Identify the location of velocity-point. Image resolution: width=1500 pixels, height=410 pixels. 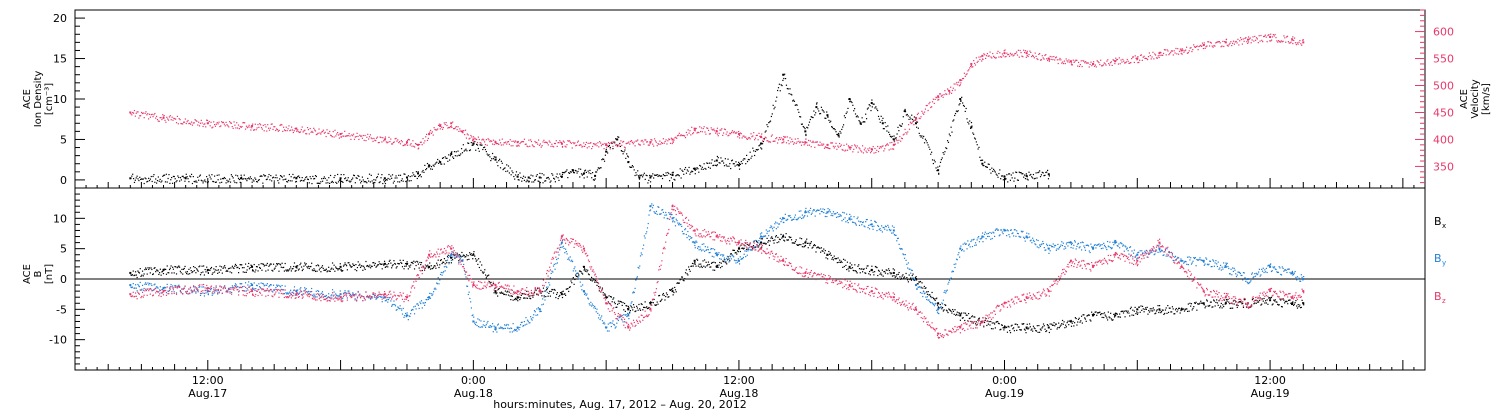
(893, 144).